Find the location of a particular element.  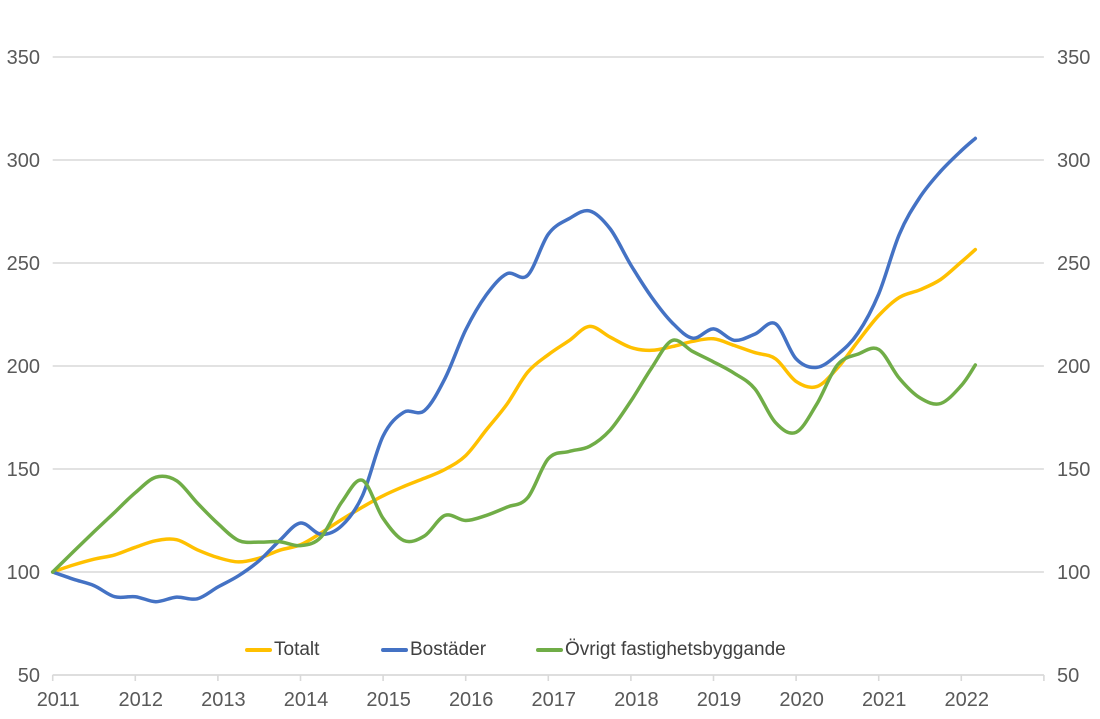

y-label-right-200: 200 is located at coordinates (1073, 367).